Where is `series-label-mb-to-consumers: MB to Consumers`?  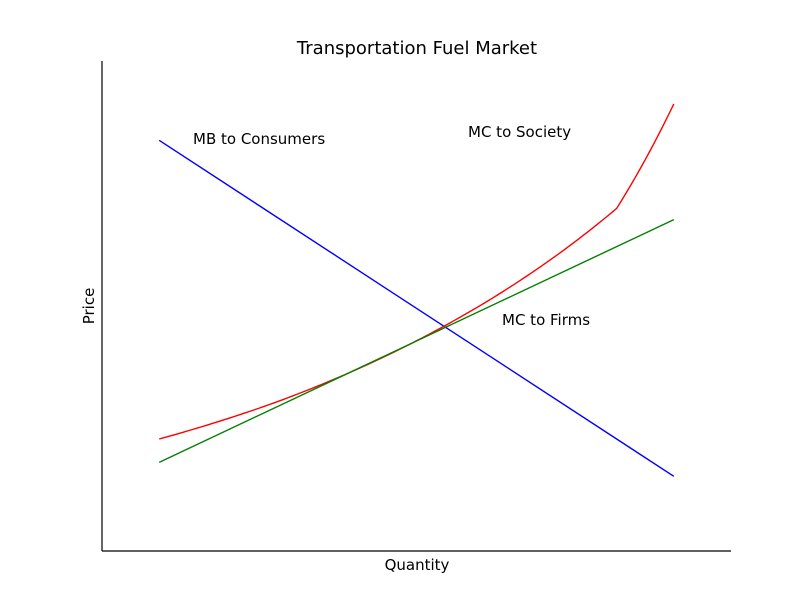 series-label-mb-to-consumers: MB to Consumers is located at coordinates (259, 139).